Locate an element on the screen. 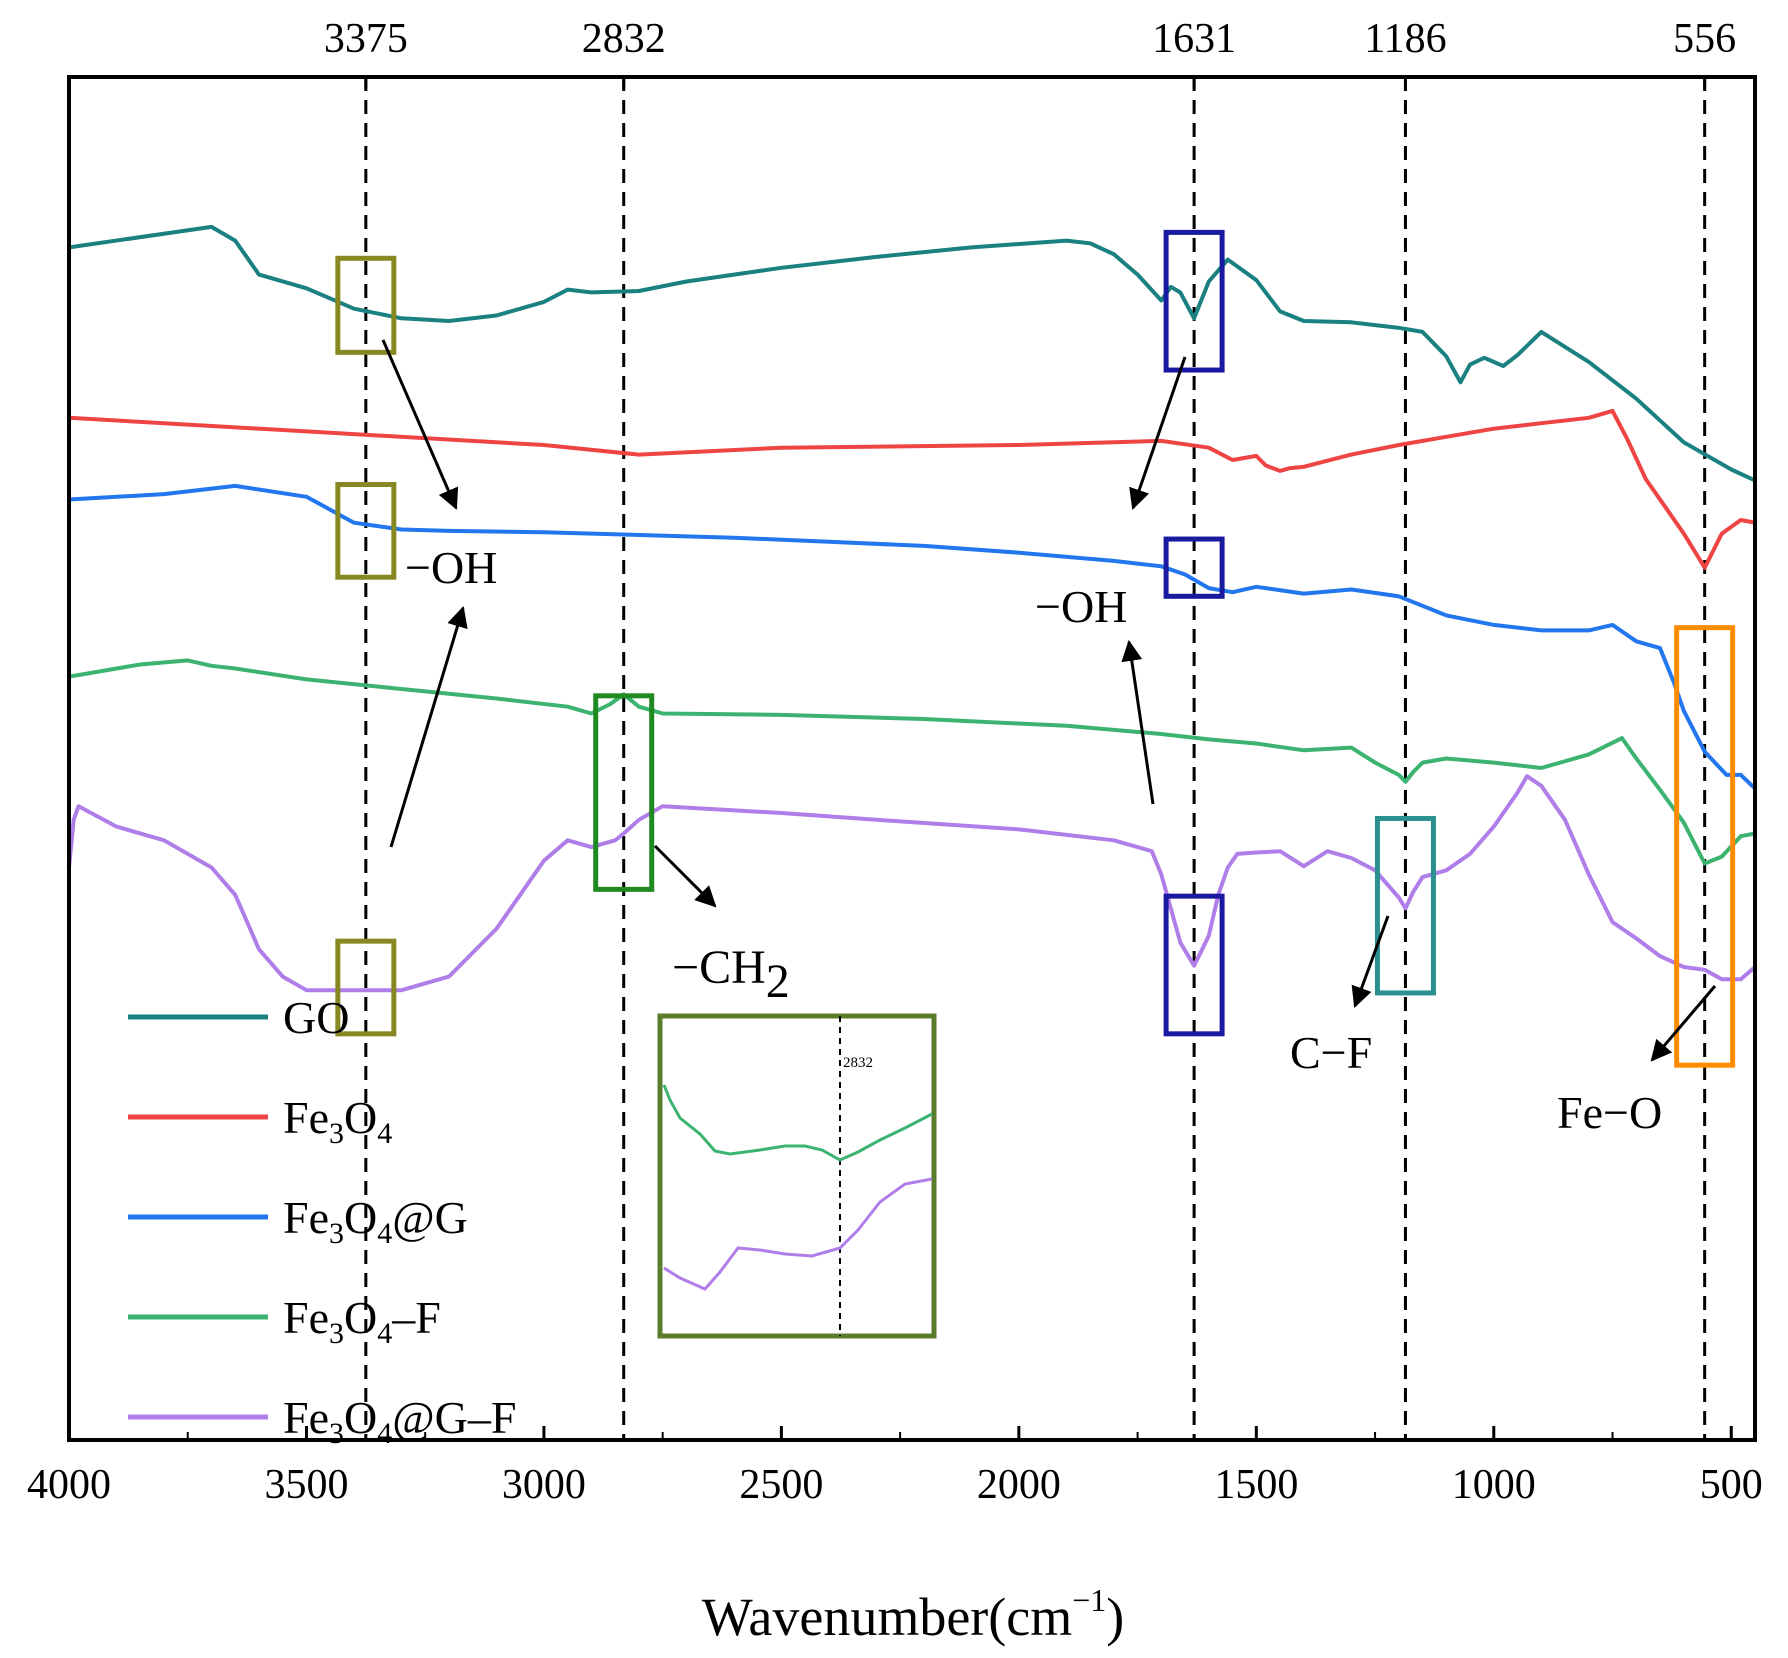 This screenshot has height=1658, width=1788. x-axis-title: Wavenumber(cm−1) is located at coordinates (913, 1614).